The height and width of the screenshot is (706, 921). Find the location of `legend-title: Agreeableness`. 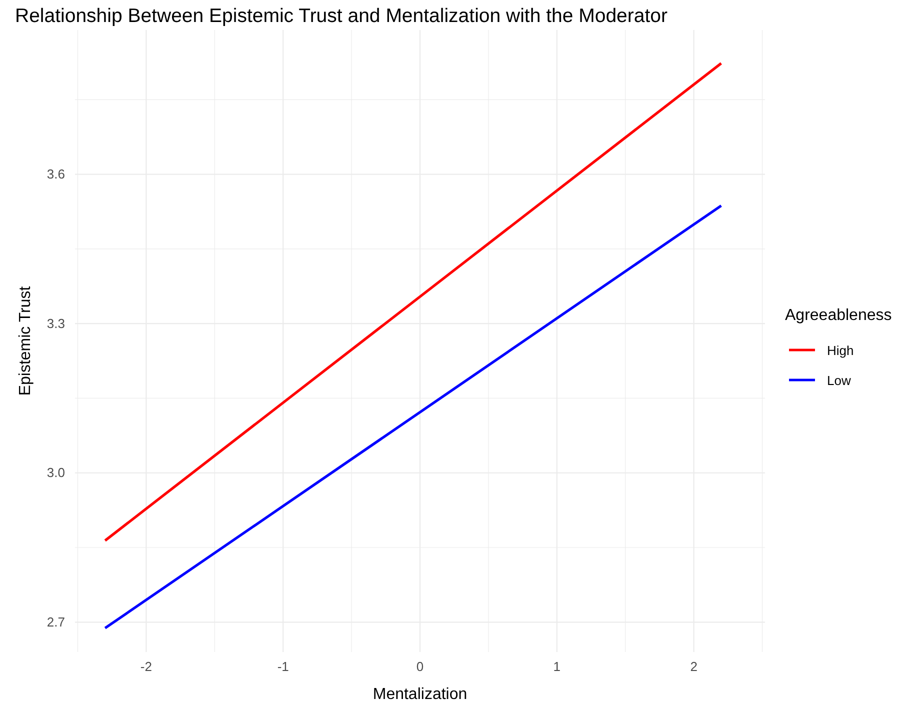

legend-title: Agreeableness is located at coordinates (838, 315).